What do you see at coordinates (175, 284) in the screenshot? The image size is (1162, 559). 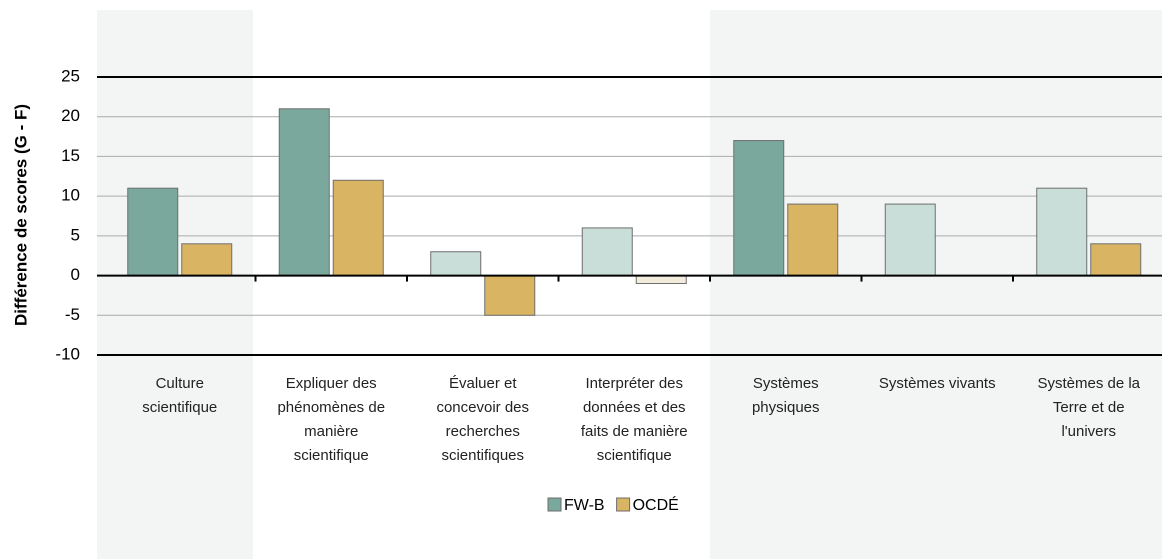 I see `panel-bg` at bounding box center [175, 284].